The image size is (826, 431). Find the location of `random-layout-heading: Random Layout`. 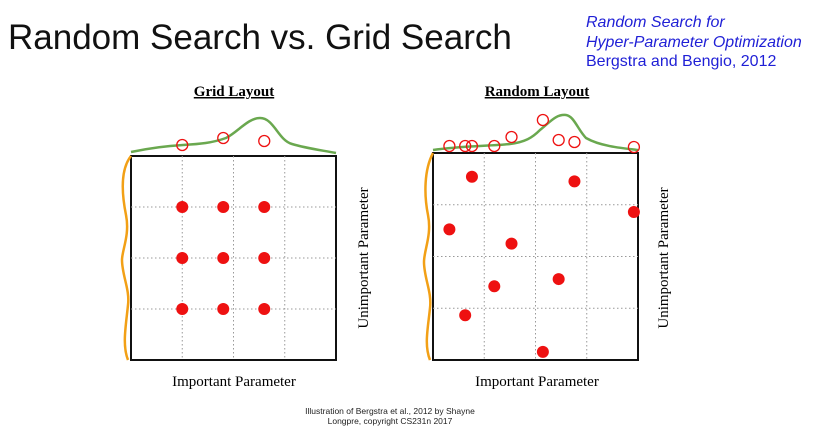

random-layout-heading: Random Layout is located at coordinates (537, 92).